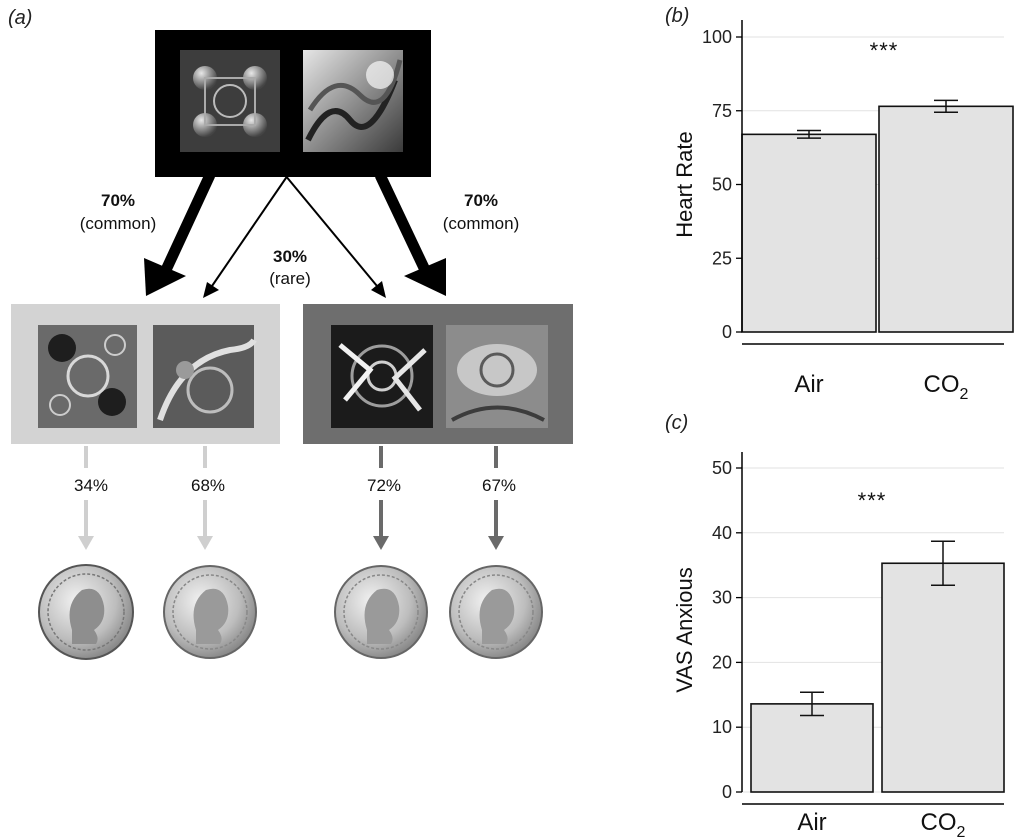  I want to click on y-tick-label: 10, so click(722, 727).